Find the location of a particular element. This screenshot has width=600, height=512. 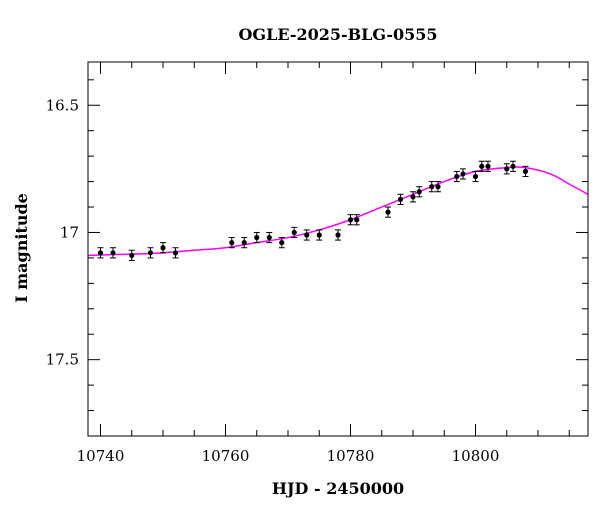

x-tick-label: 10800 is located at coordinates (476, 456).